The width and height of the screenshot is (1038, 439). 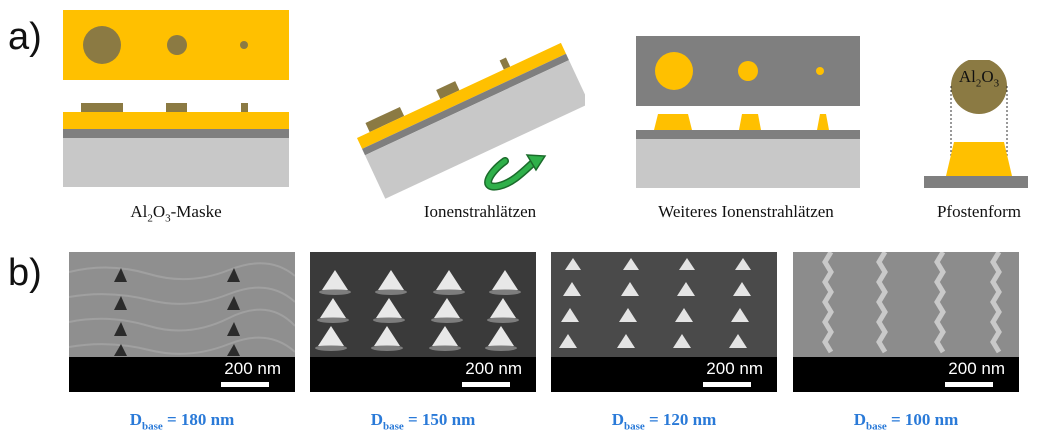 What do you see at coordinates (996, 83) in the screenshot?
I see `inset-label-sub3: 3` at bounding box center [996, 83].